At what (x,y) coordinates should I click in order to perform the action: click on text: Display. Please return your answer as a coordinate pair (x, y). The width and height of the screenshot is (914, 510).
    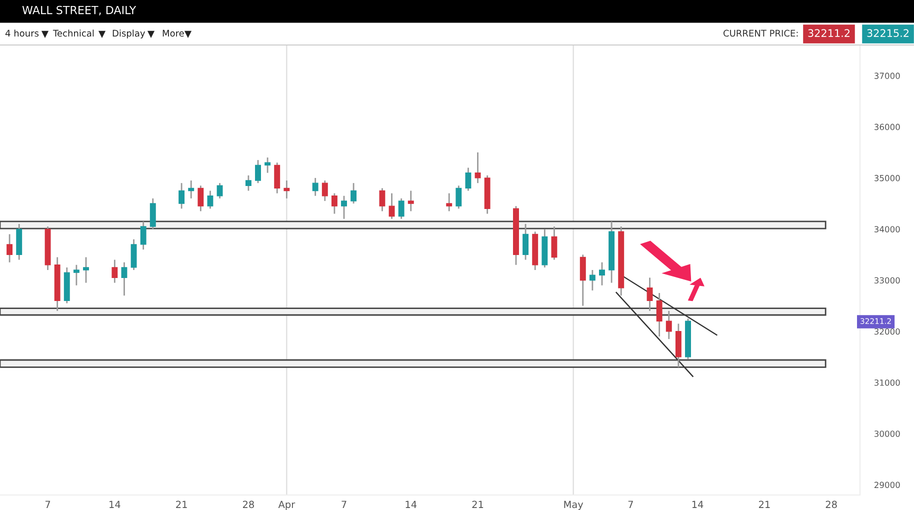
    Looking at the image, I should click on (129, 34).